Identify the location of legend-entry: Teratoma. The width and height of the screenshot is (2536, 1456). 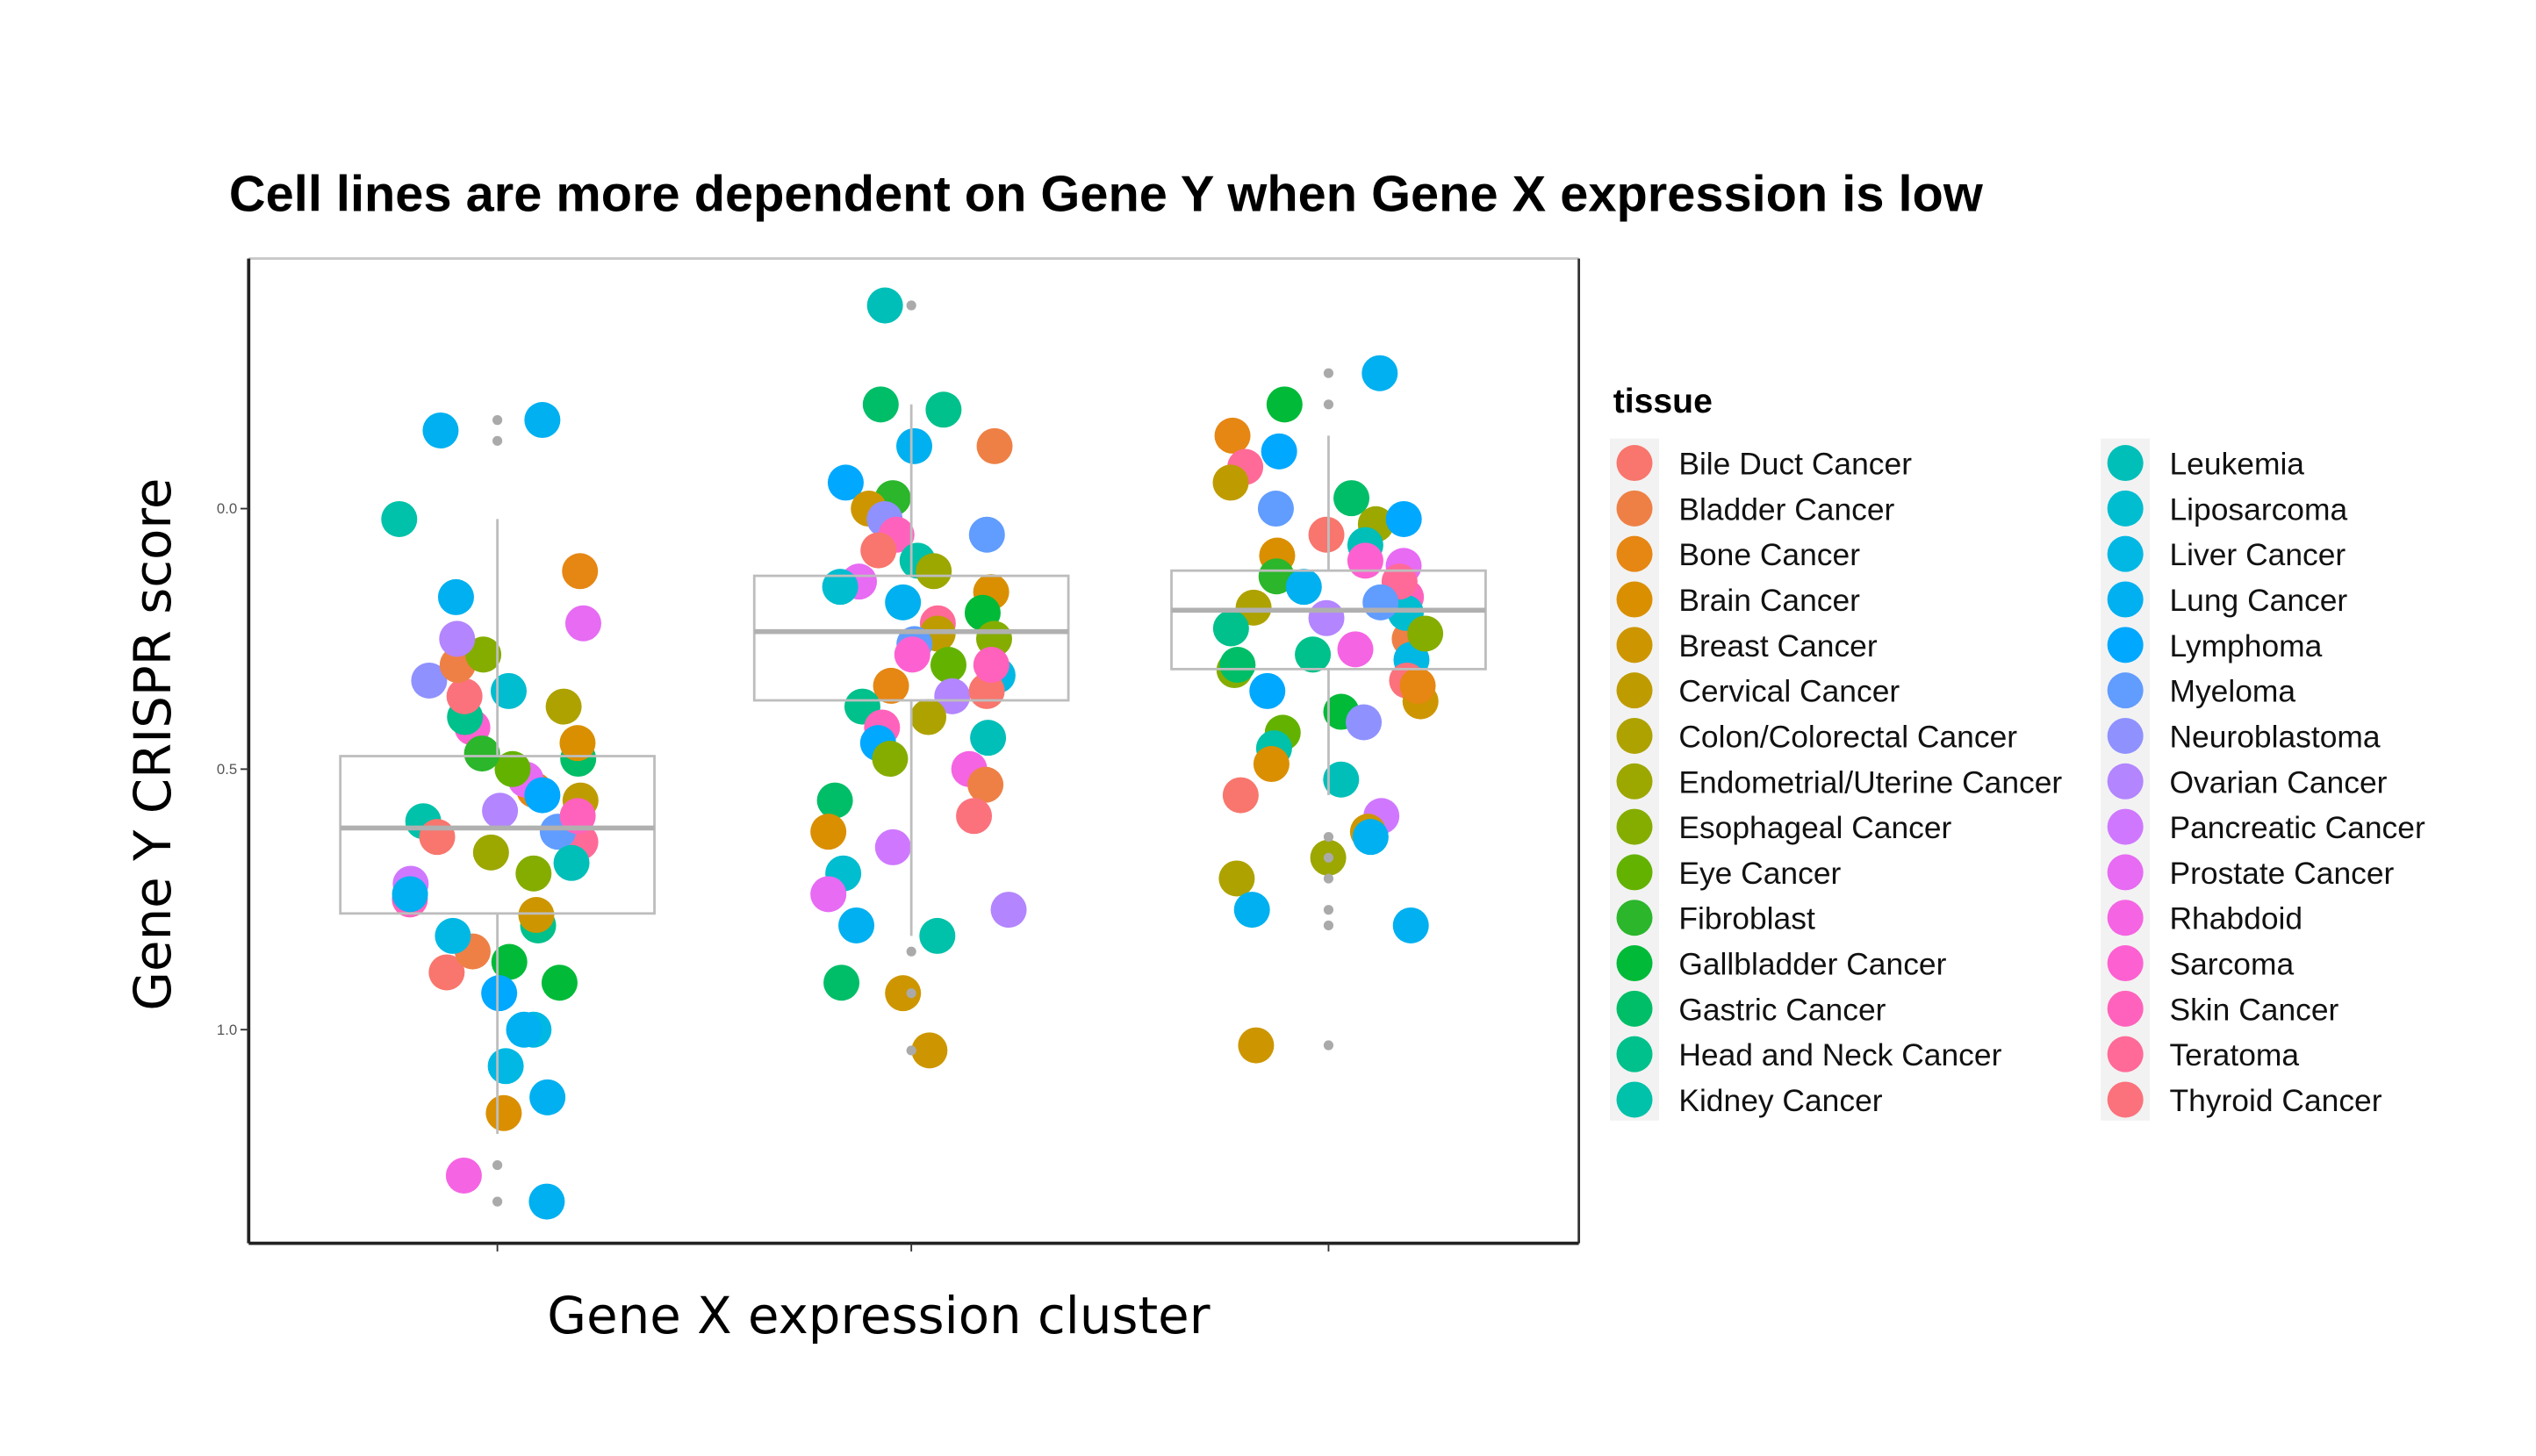
(2203, 1054).